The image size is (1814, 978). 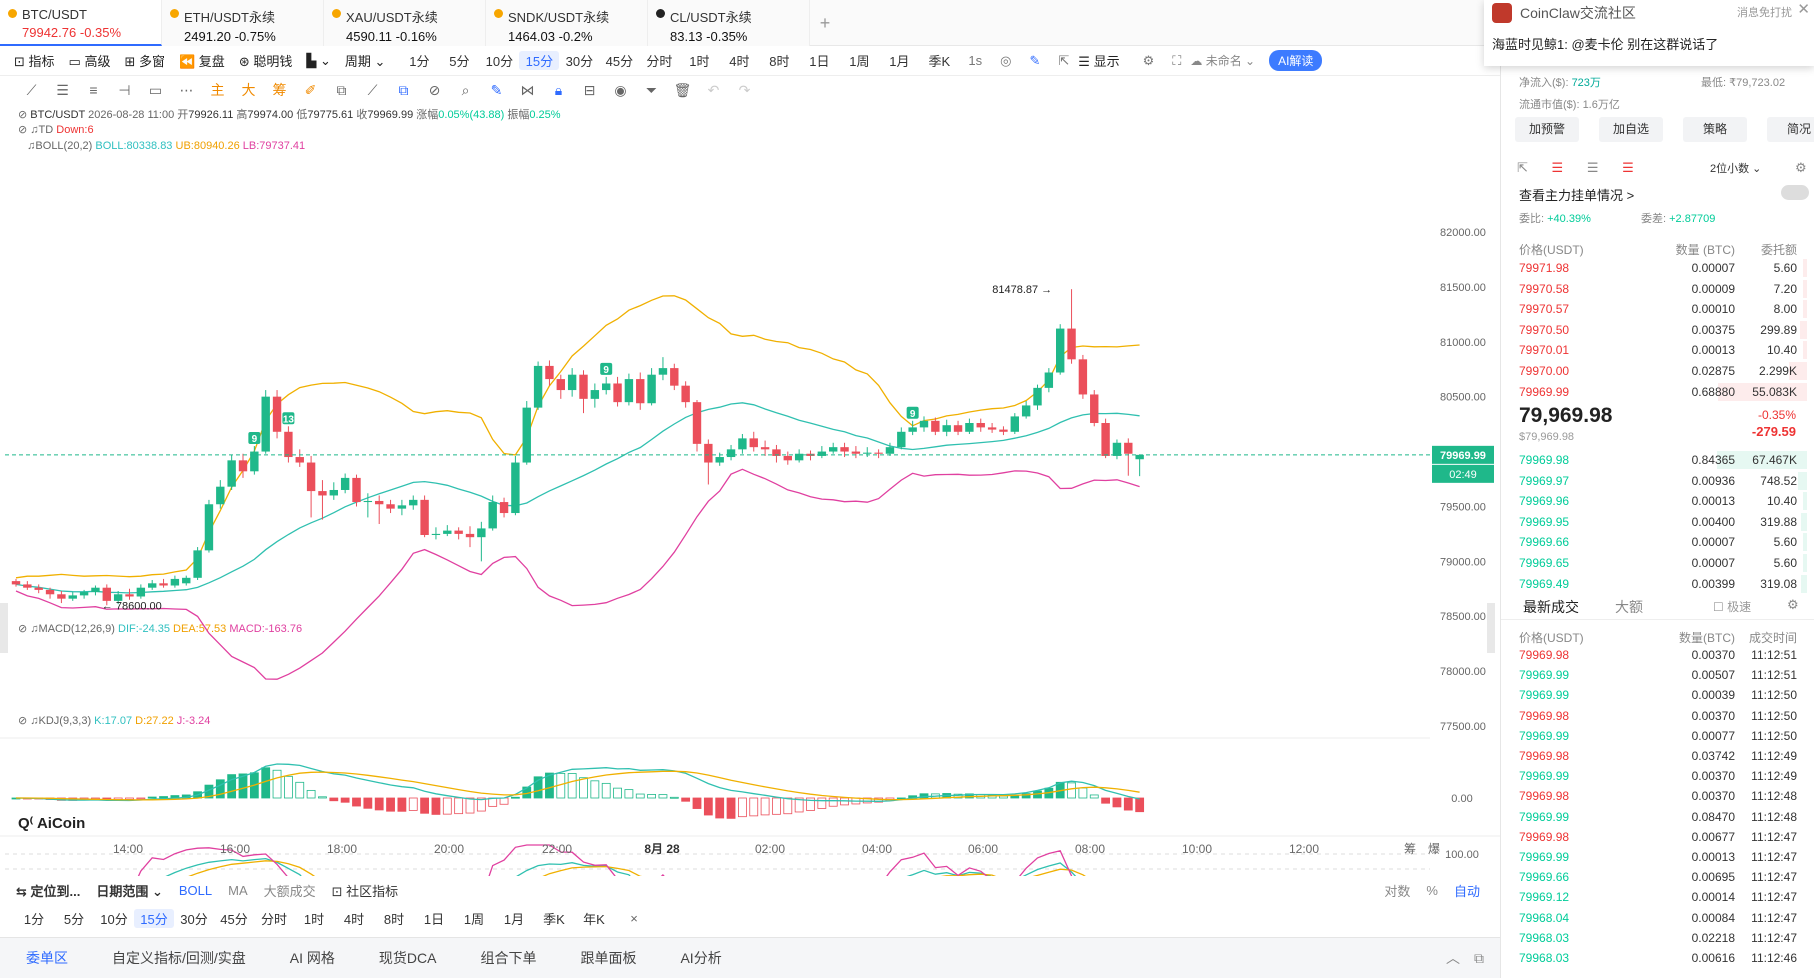 What do you see at coordinates (1657, 309) in the screenshot?
I see `orderbook-row: 79970.57 0.00010 8.00` at bounding box center [1657, 309].